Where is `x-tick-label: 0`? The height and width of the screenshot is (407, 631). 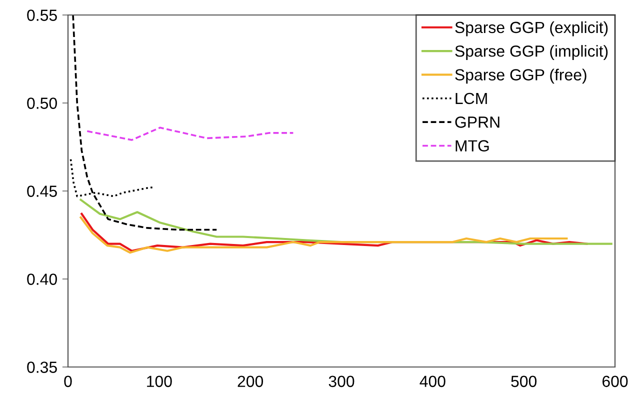
x-tick-label: 0 is located at coordinates (68, 382).